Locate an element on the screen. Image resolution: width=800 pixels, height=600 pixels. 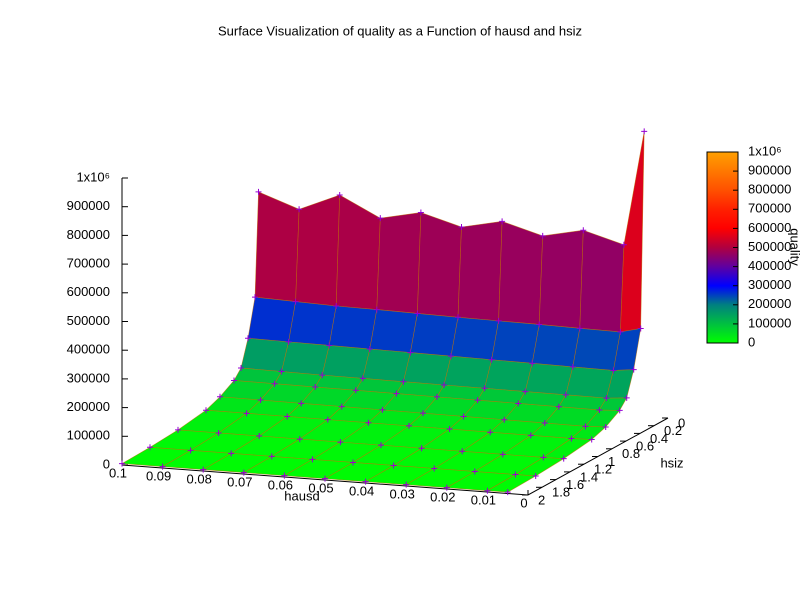
colorbar is located at coordinates (722, 247).